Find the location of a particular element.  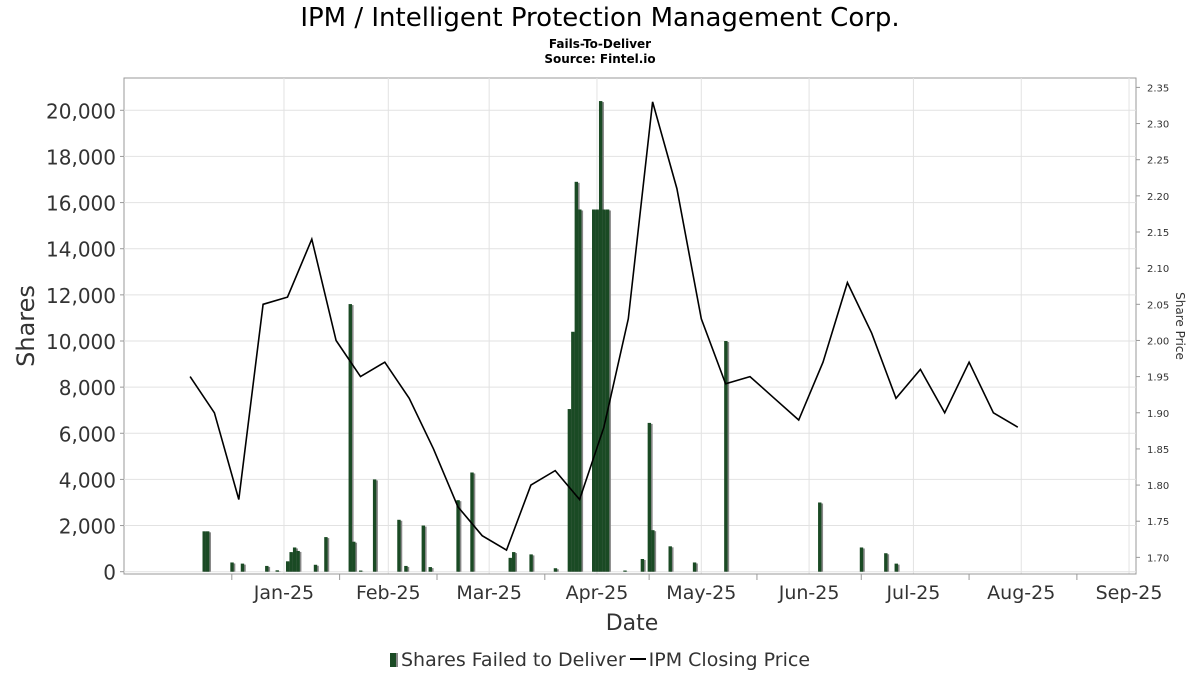

chart-subtitle: Fails-To-Deliver is located at coordinates (600, 44).